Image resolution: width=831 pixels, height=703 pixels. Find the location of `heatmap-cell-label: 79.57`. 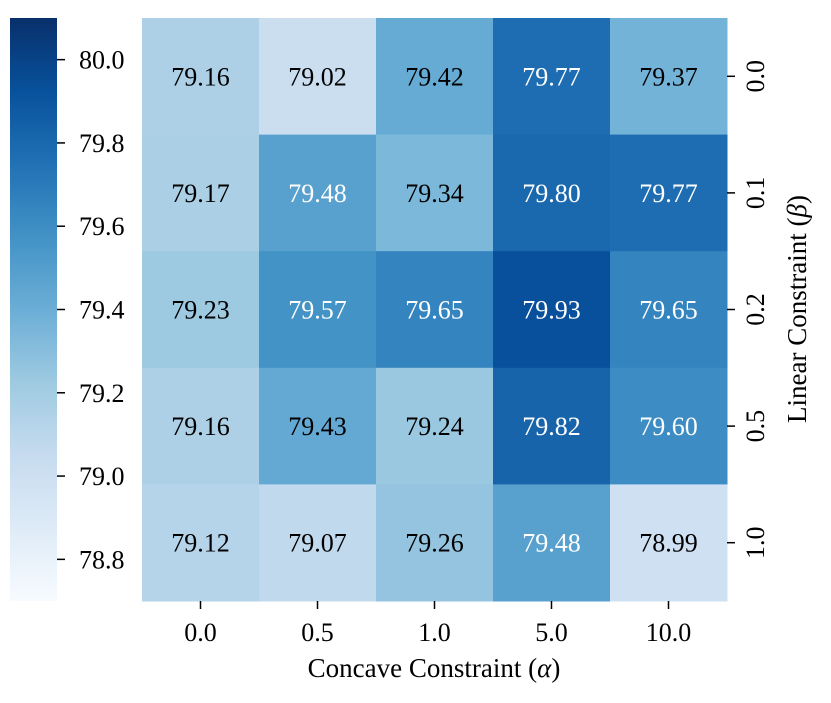

heatmap-cell-label: 79.57 is located at coordinates (317, 310).